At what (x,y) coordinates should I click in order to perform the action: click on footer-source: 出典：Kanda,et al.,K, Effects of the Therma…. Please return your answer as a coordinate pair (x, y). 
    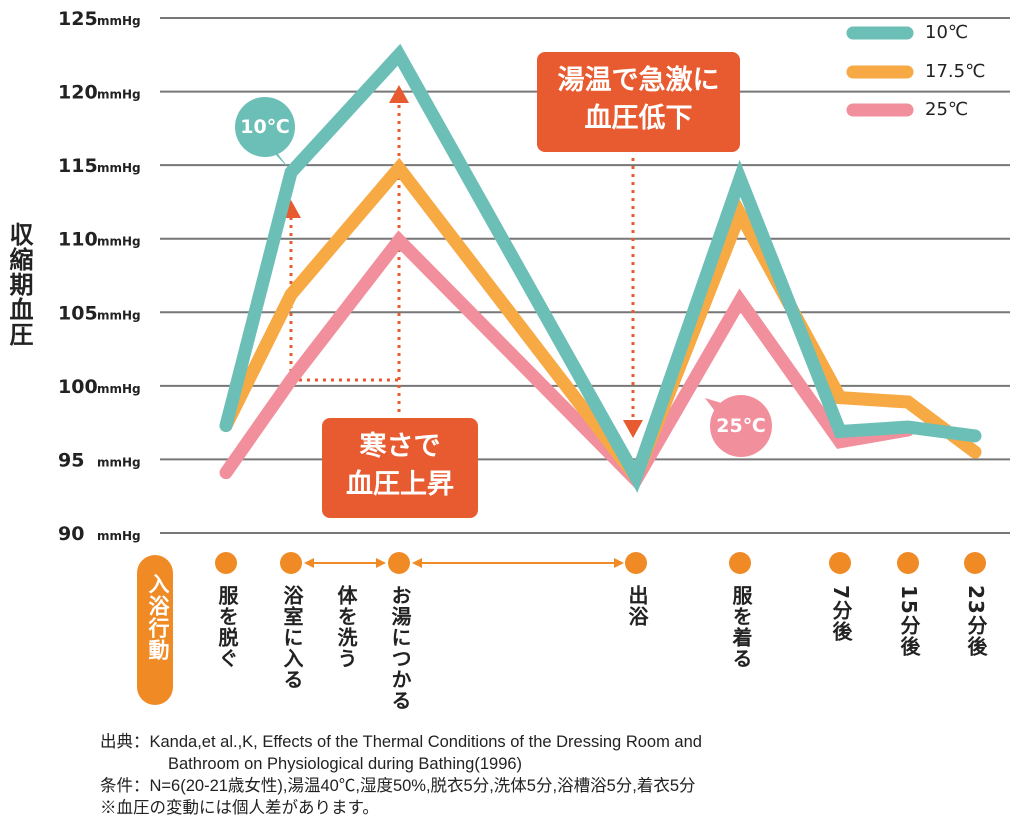
    Looking at the image, I should click on (401, 742).